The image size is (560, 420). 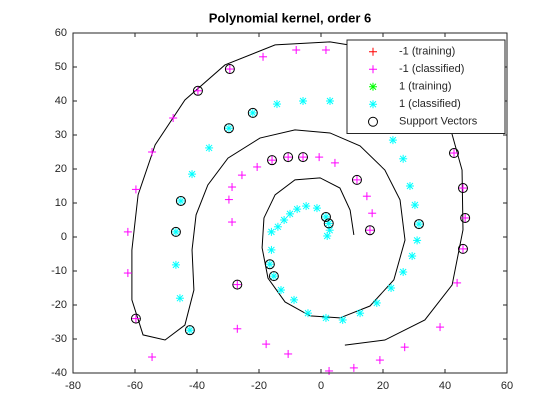 What do you see at coordinates (321, 386) in the screenshot?
I see `x-tick-label: 0` at bounding box center [321, 386].